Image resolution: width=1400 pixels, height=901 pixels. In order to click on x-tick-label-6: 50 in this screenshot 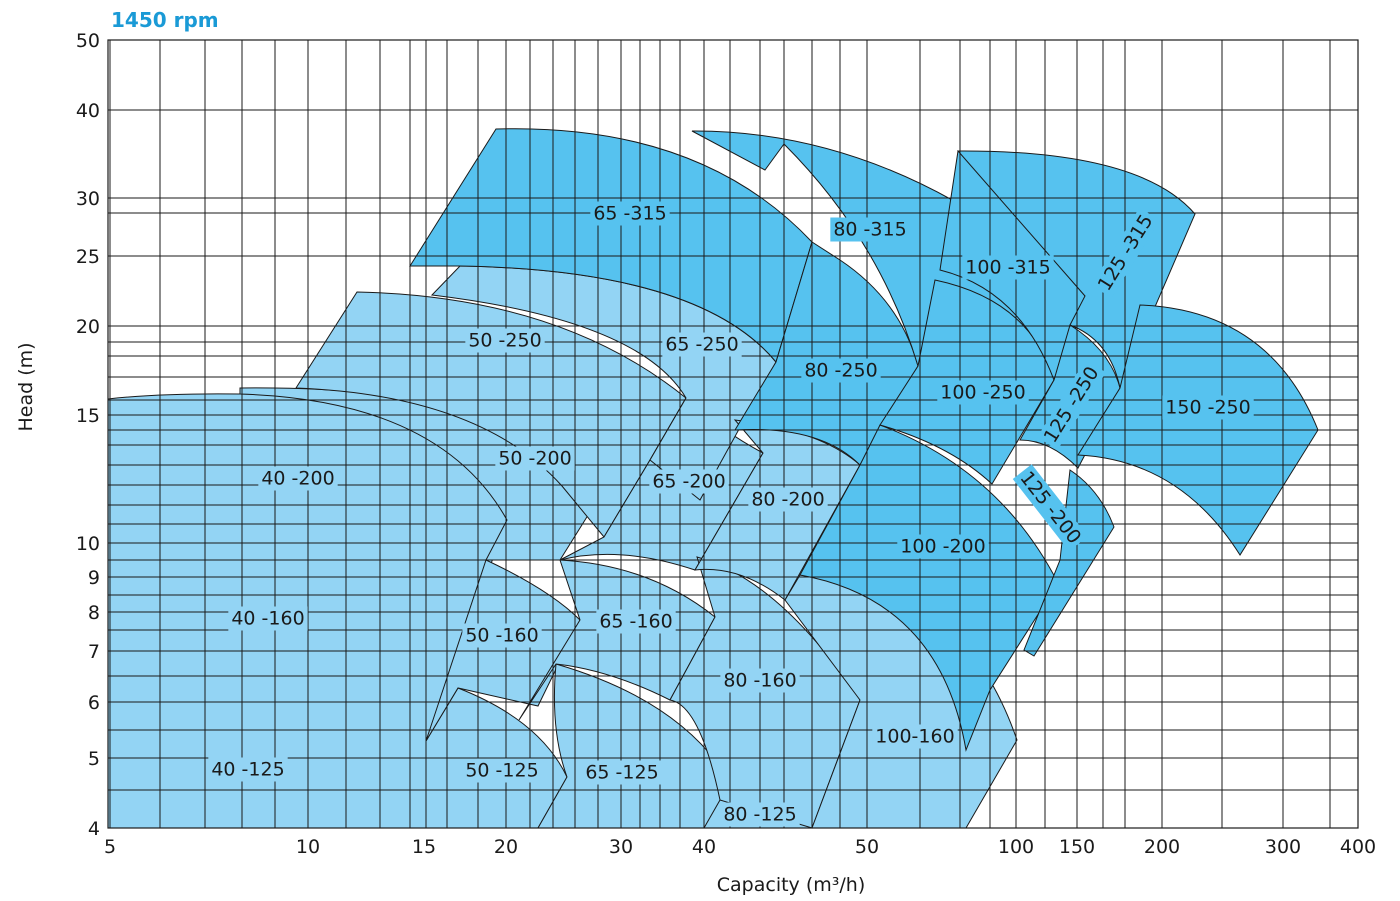, I will do `click(867, 847)`.